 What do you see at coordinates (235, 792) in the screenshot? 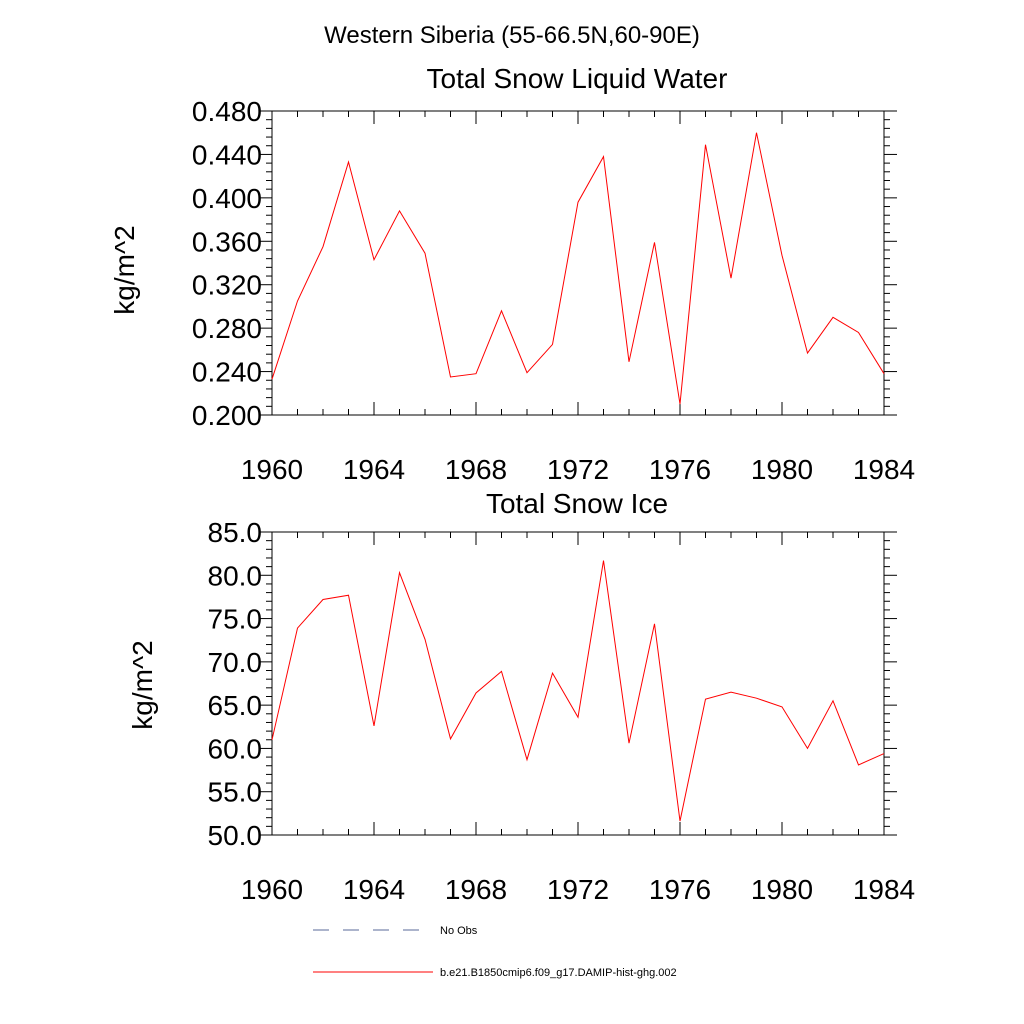
I see `y-tick-label: 55.0` at bounding box center [235, 792].